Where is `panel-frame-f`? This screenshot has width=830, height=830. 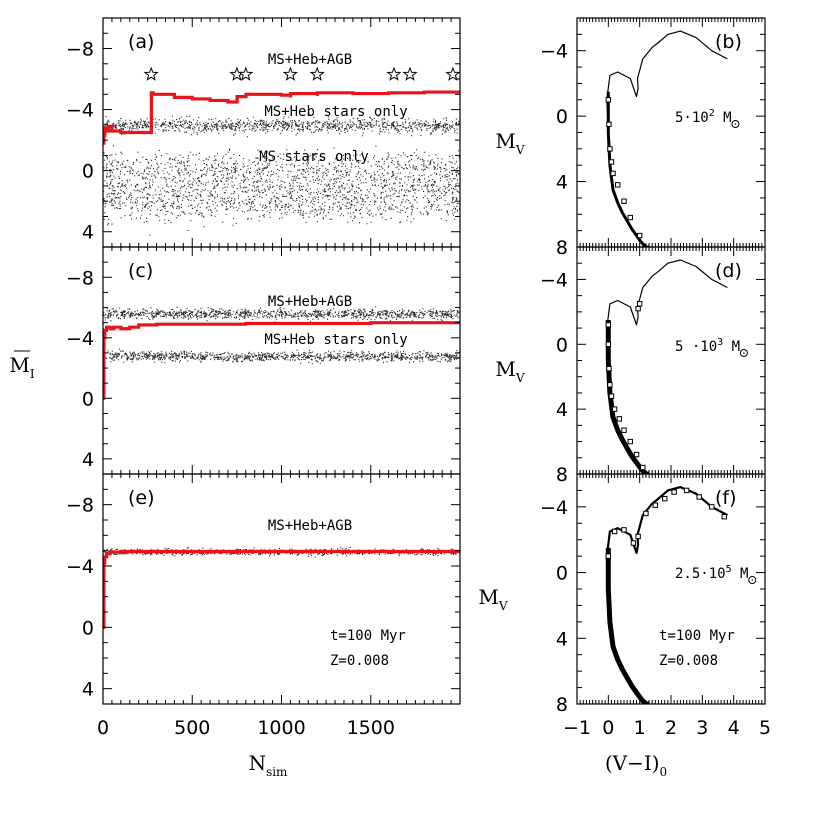
panel-frame-f is located at coordinates (671, 589).